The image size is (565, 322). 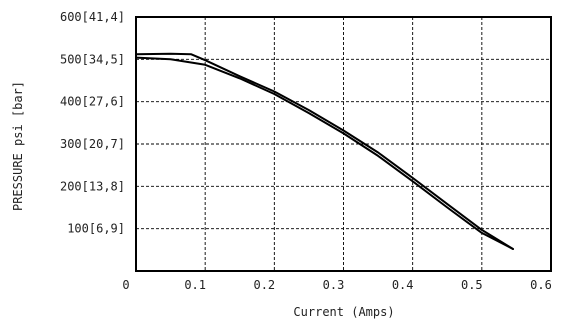 What do you see at coordinates (92, 59) in the screenshot?
I see `y-tick-label: 500[34,5]` at bounding box center [92, 59].